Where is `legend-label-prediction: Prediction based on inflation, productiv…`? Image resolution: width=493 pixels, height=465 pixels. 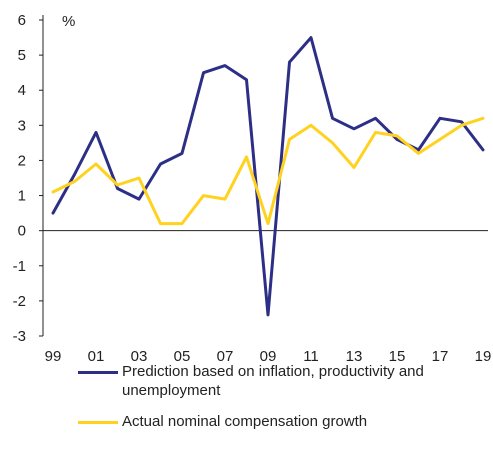
legend-label-prediction: Prediction based on inflation, productiv… is located at coordinates (273, 381).